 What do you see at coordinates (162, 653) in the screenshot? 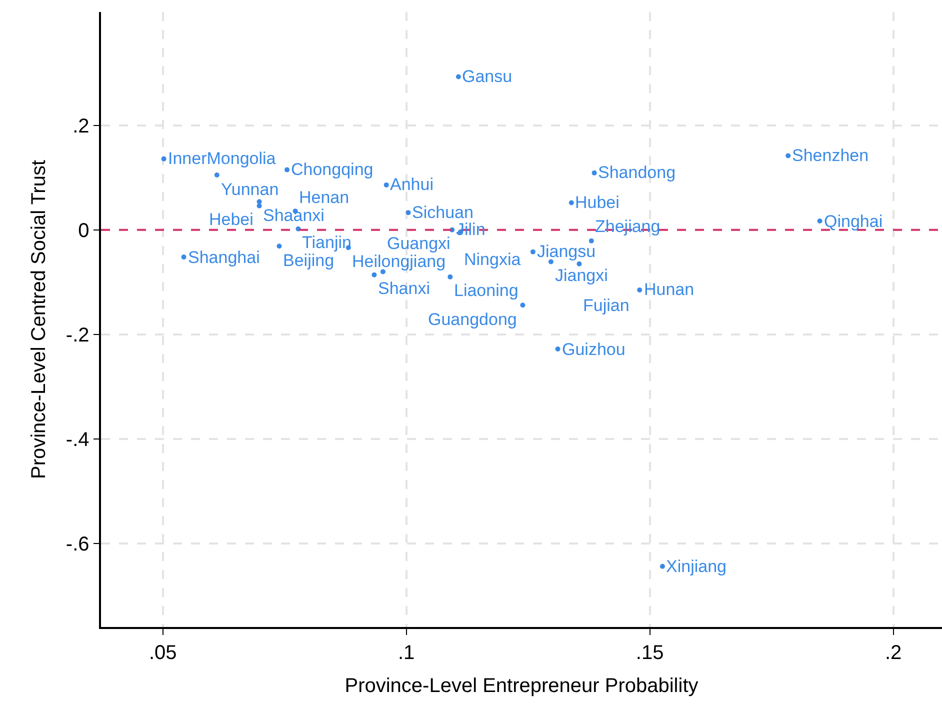
I see `x-tick-label: .05` at bounding box center [162, 653].